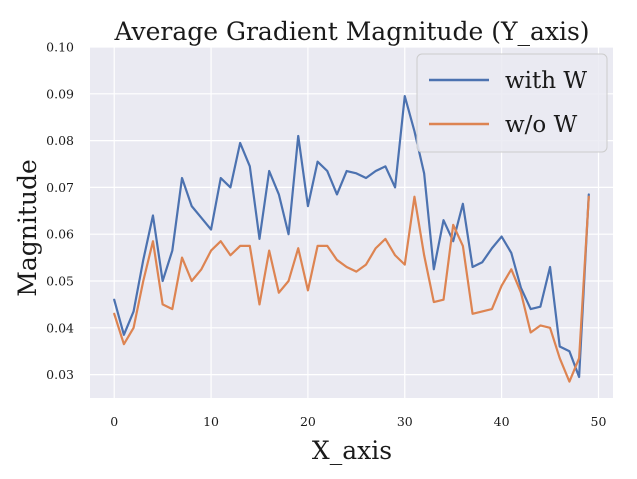  Describe the element at coordinates (308, 421) in the screenshot. I see `x-tick-label: 20` at that location.